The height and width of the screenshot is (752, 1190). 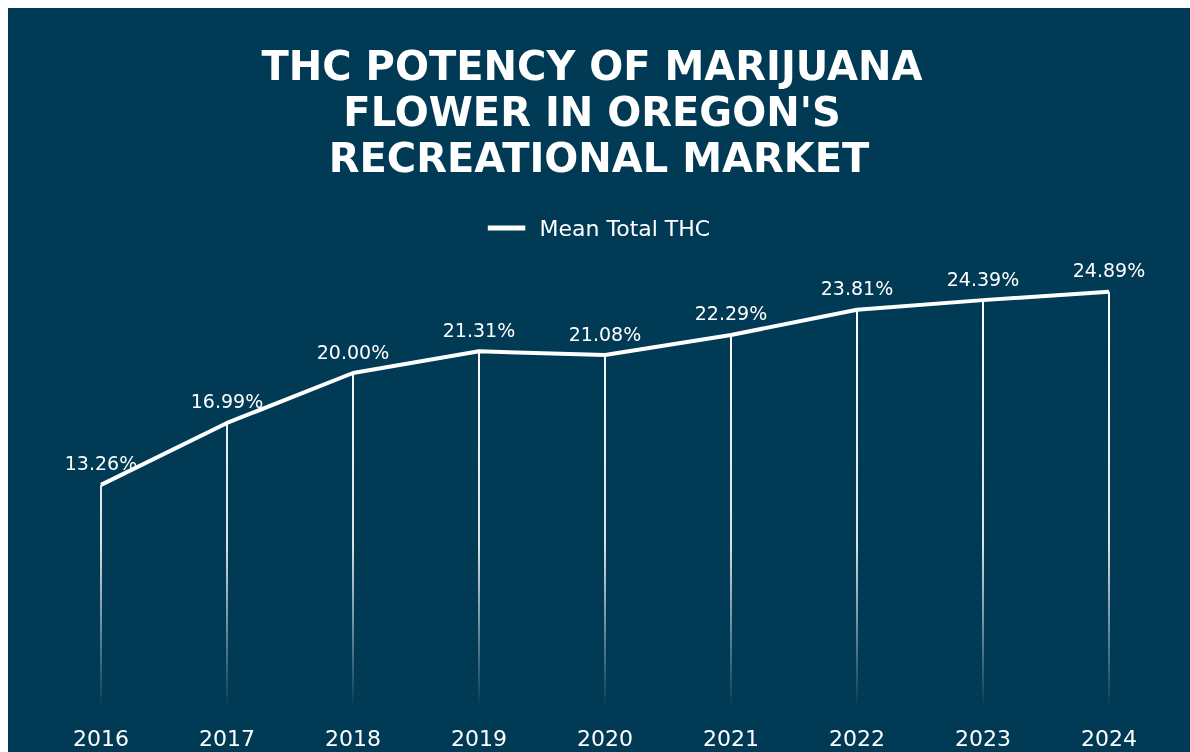 What do you see at coordinates (227, 401) in the screenshot?
I see `data-label: 16.99%` at bounding box center [227, 401].